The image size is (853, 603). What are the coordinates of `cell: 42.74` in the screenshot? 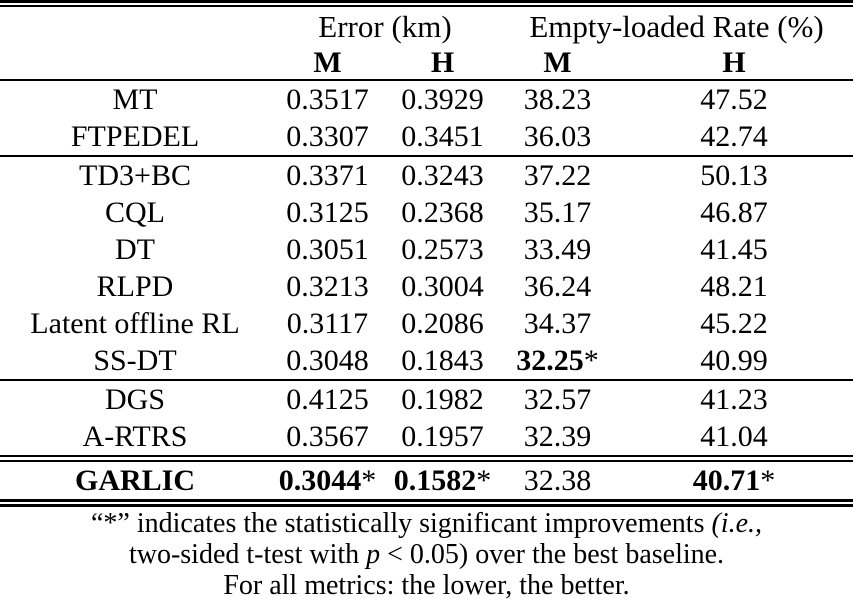 It's located at (734, 137).